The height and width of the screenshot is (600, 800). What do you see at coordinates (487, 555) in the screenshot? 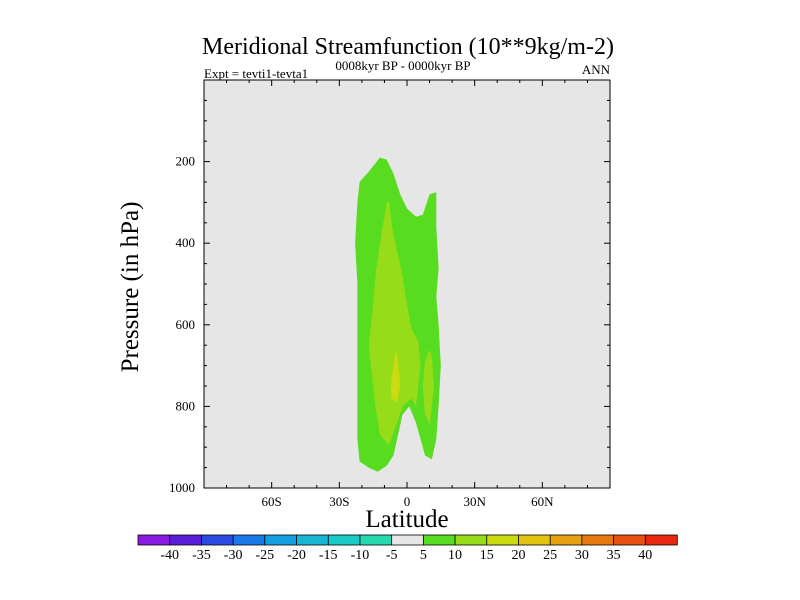
I see `colorbar-label: 15` at bounding box center [487, 555].